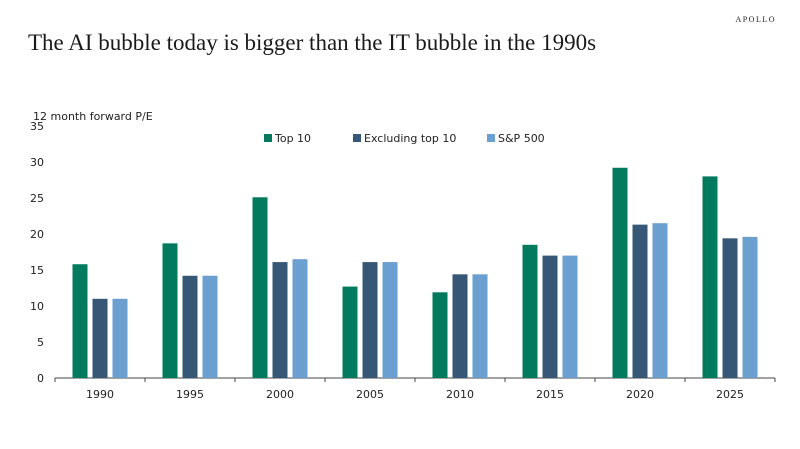 The image size is (800, 449). I want to click on bar-s-p-500-2025, so click(750, 307).